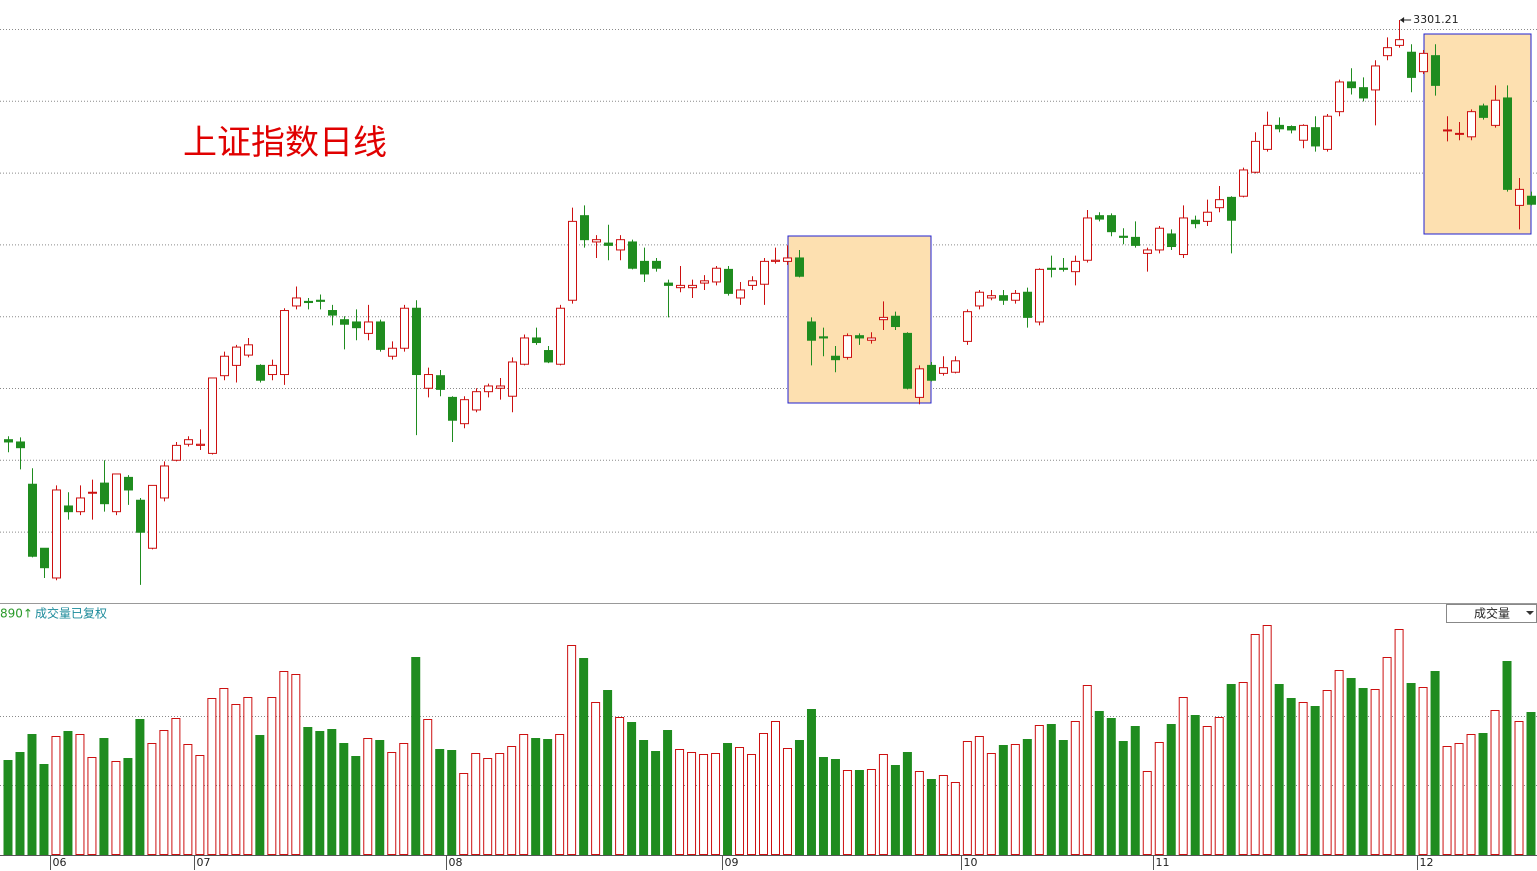  What do you see at coordinates (285, 143) in the screenshot?
I see `chart-title: 上证指数日线` at bounding box center [285, 143].